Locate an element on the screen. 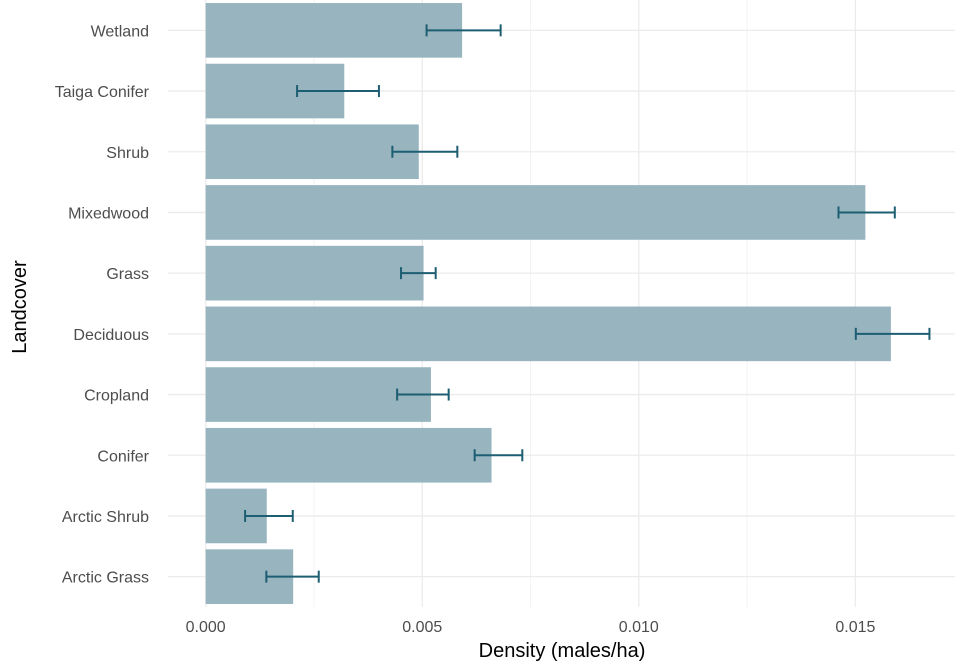 This screenshot has height=666, width=955. error-bar-grass is located at coordinates (418, 273).